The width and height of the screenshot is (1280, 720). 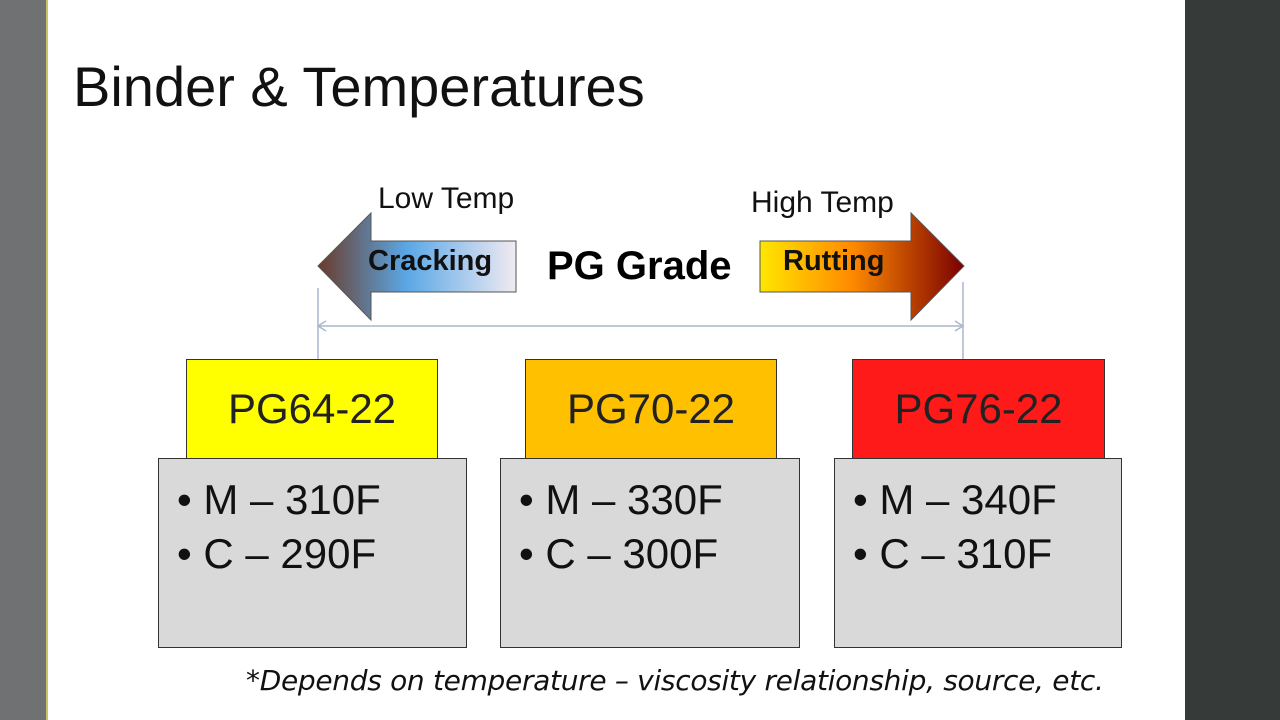 I want to click on left-margin-accent, so click(x=47, y=360).